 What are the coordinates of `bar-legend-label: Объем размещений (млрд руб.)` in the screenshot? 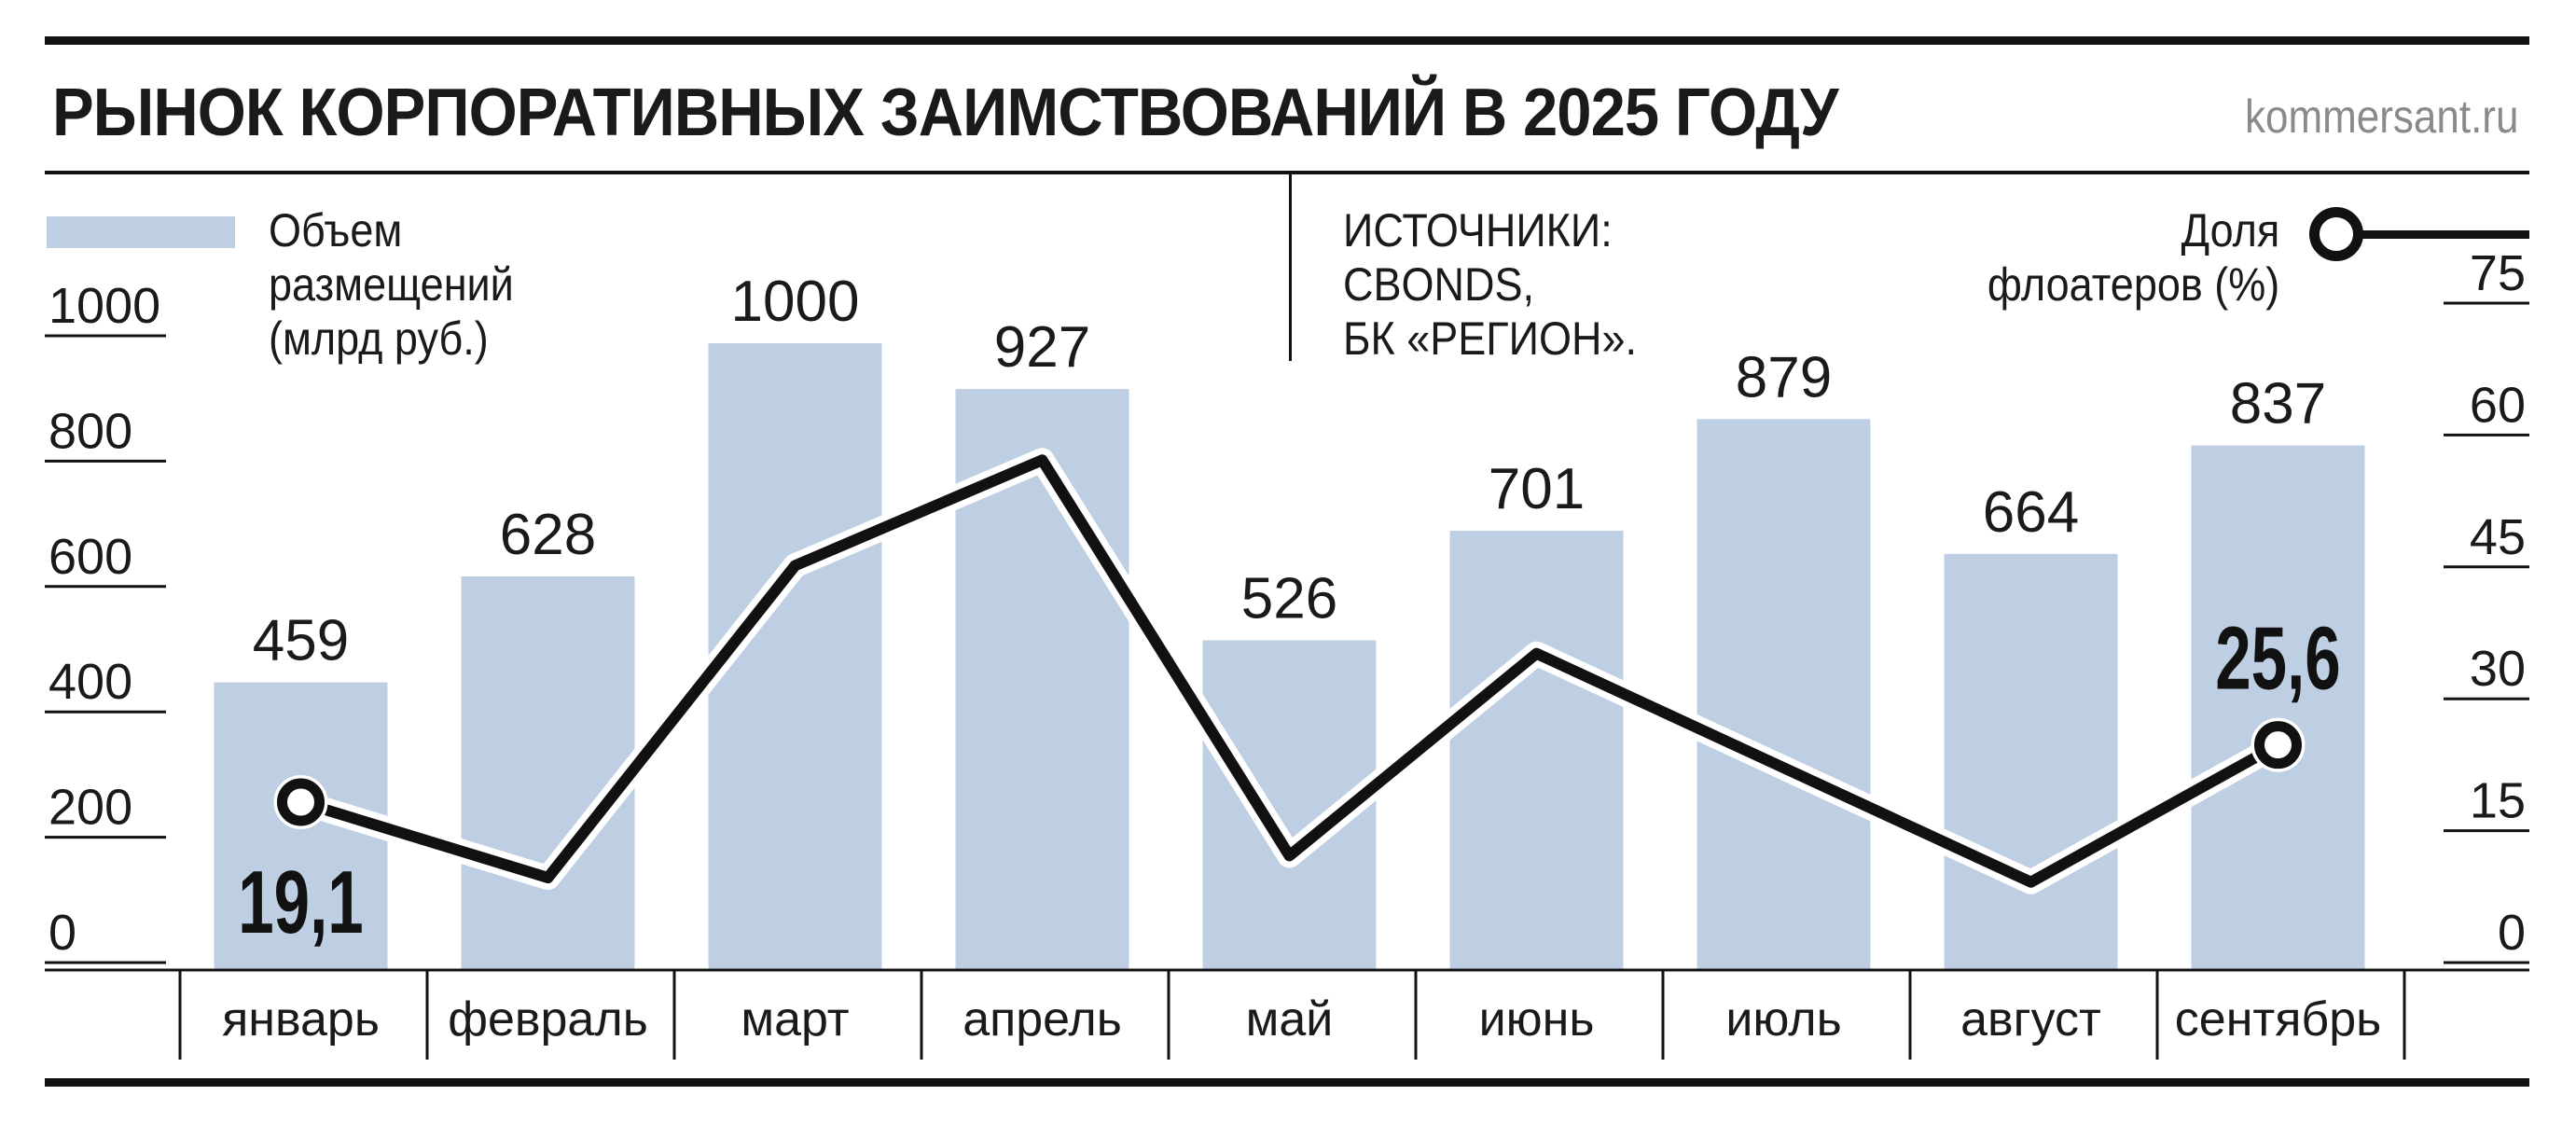 It's located at (391, 284).